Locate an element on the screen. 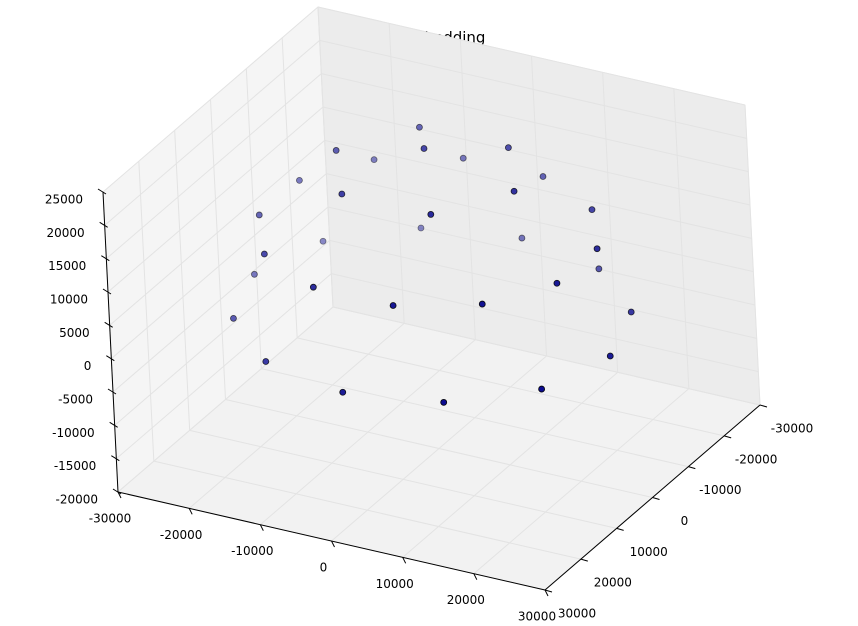  x-tick-label: 30000 is located at coordinates (537, 617).